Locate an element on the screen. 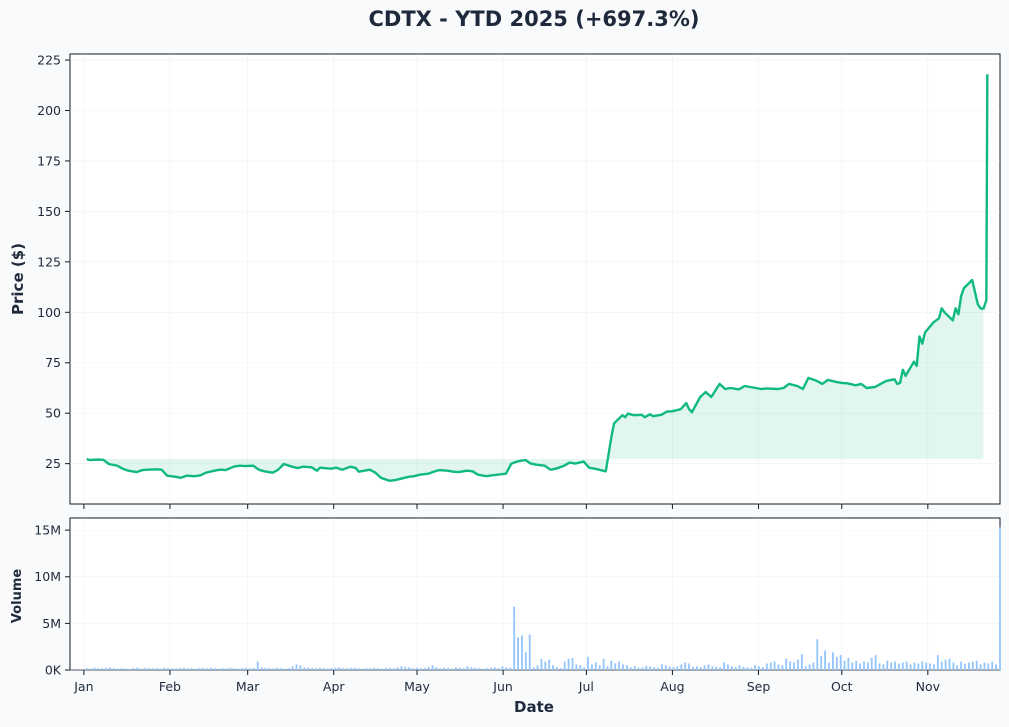 Image resolution: width=1009 pixels, height=727 pixels. volume-x-ticks: Jan Feb Mar Apr May Jun Jul Aug Sep Oct Nov is located at coordinates (507, 682).